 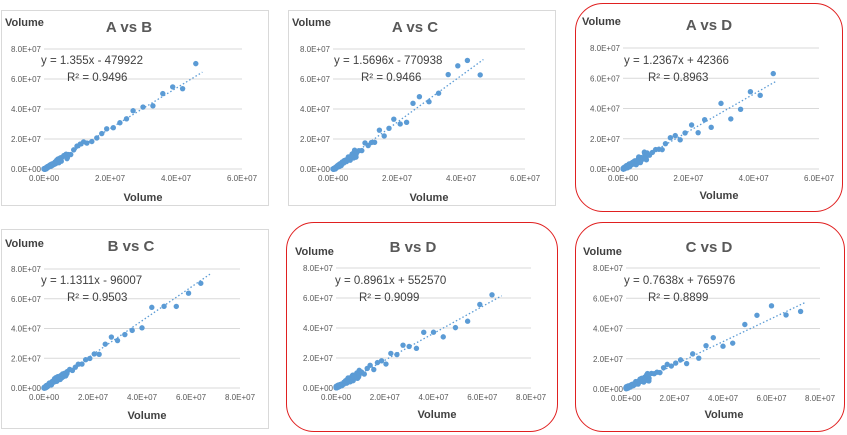 I want to click on chart-title: B vs D, so click(x=413, y=247).